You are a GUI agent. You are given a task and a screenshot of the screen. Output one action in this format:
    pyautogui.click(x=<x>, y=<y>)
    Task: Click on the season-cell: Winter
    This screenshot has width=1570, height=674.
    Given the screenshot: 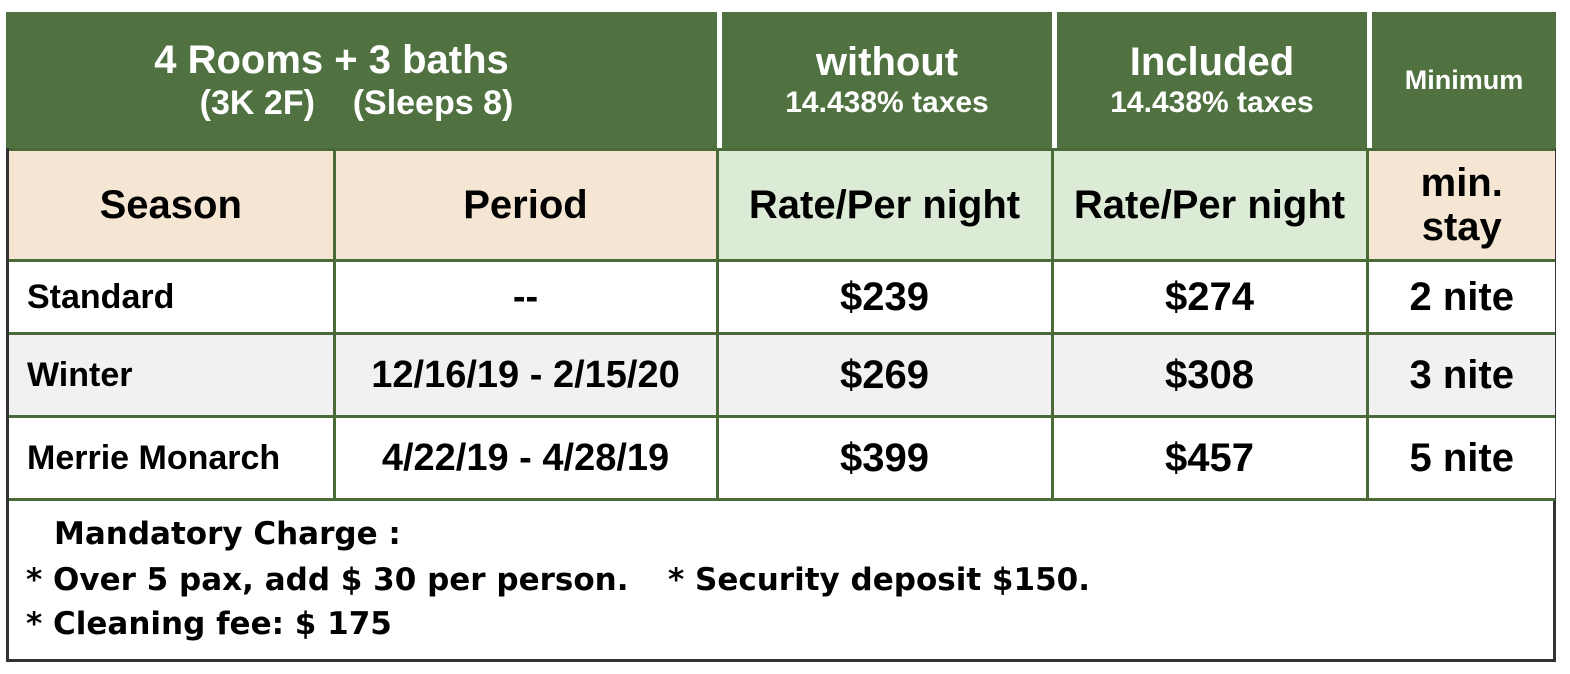 What is the action you would take?
    pyautogui.click(x=172, y=375)
    